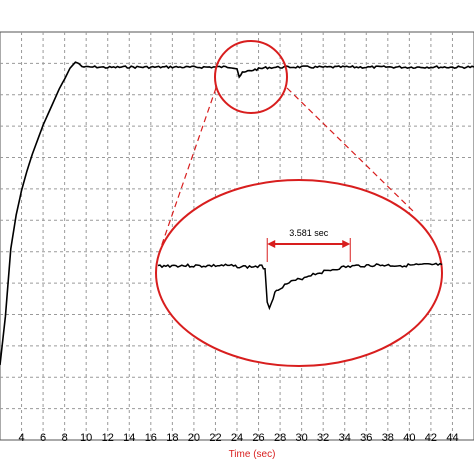  What do you see at coordinates (188, 169) in the screenshot?
I see `connector-line-left` at bounding box center [188, 169].